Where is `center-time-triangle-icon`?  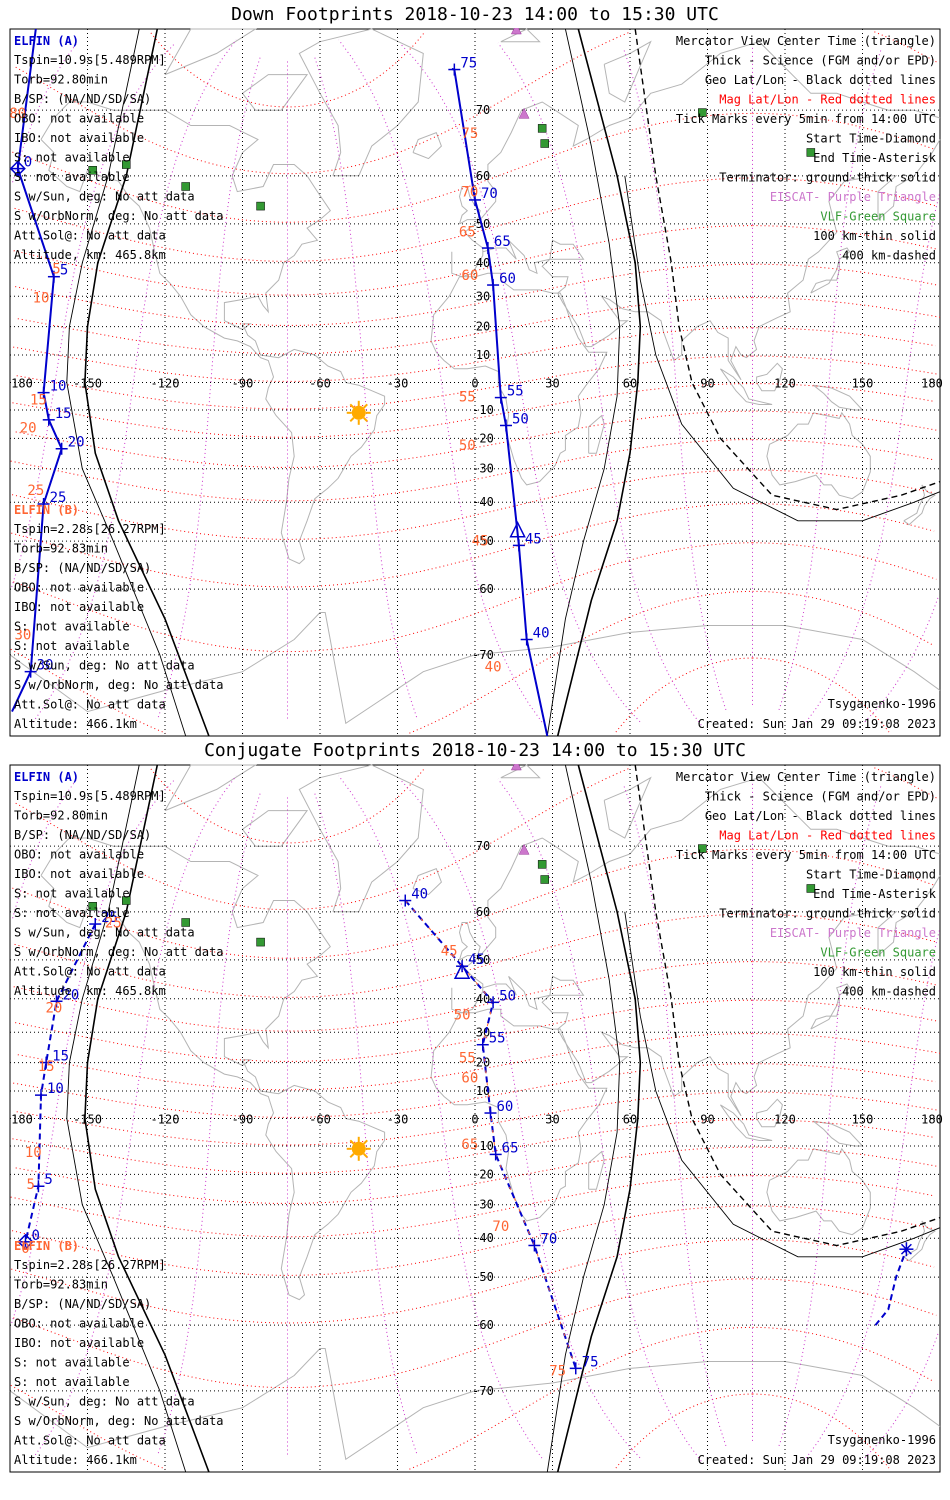 center-time-triangle-icon is located at coordinates (517, 529).